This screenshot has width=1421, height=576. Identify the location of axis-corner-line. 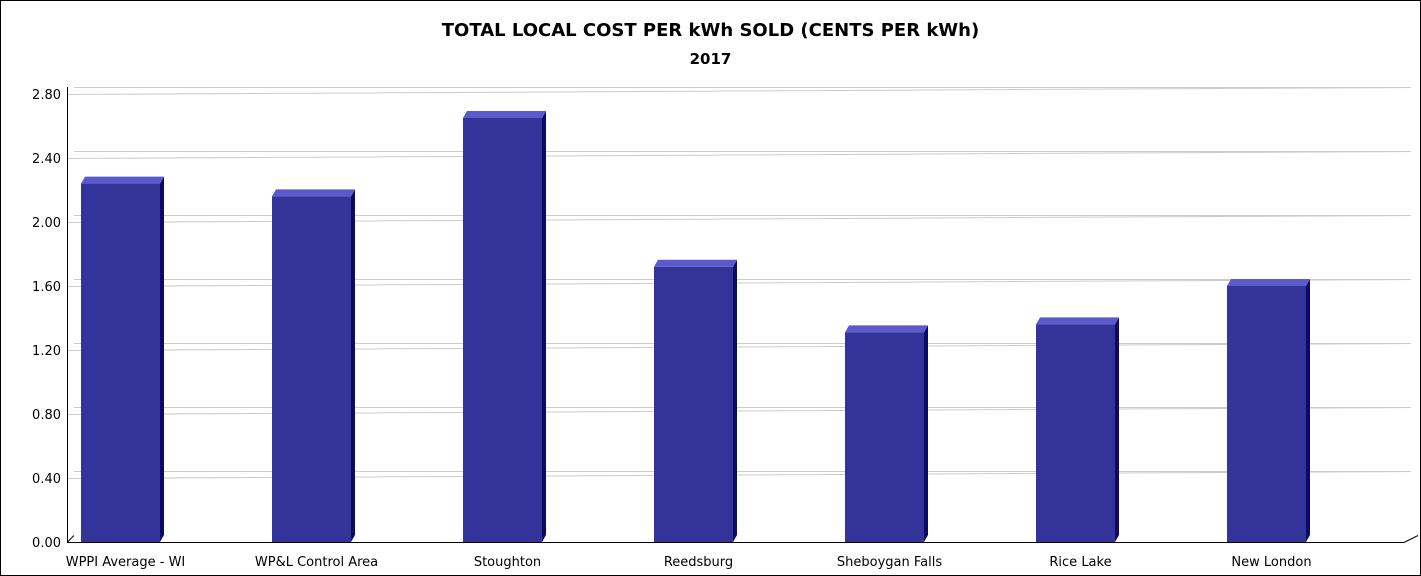
(70, 539).